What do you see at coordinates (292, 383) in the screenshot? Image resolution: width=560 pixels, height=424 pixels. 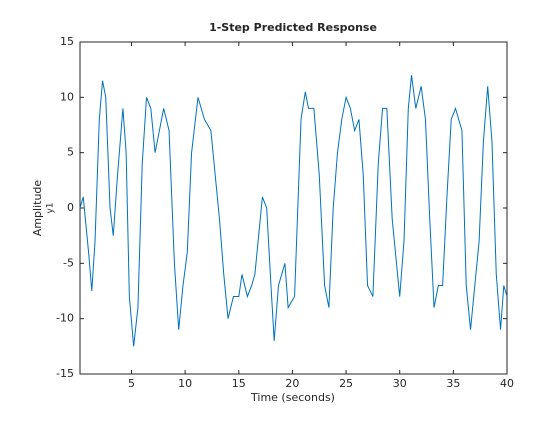 I see `x-tick-label: 20` at bounding box center [292, 383].